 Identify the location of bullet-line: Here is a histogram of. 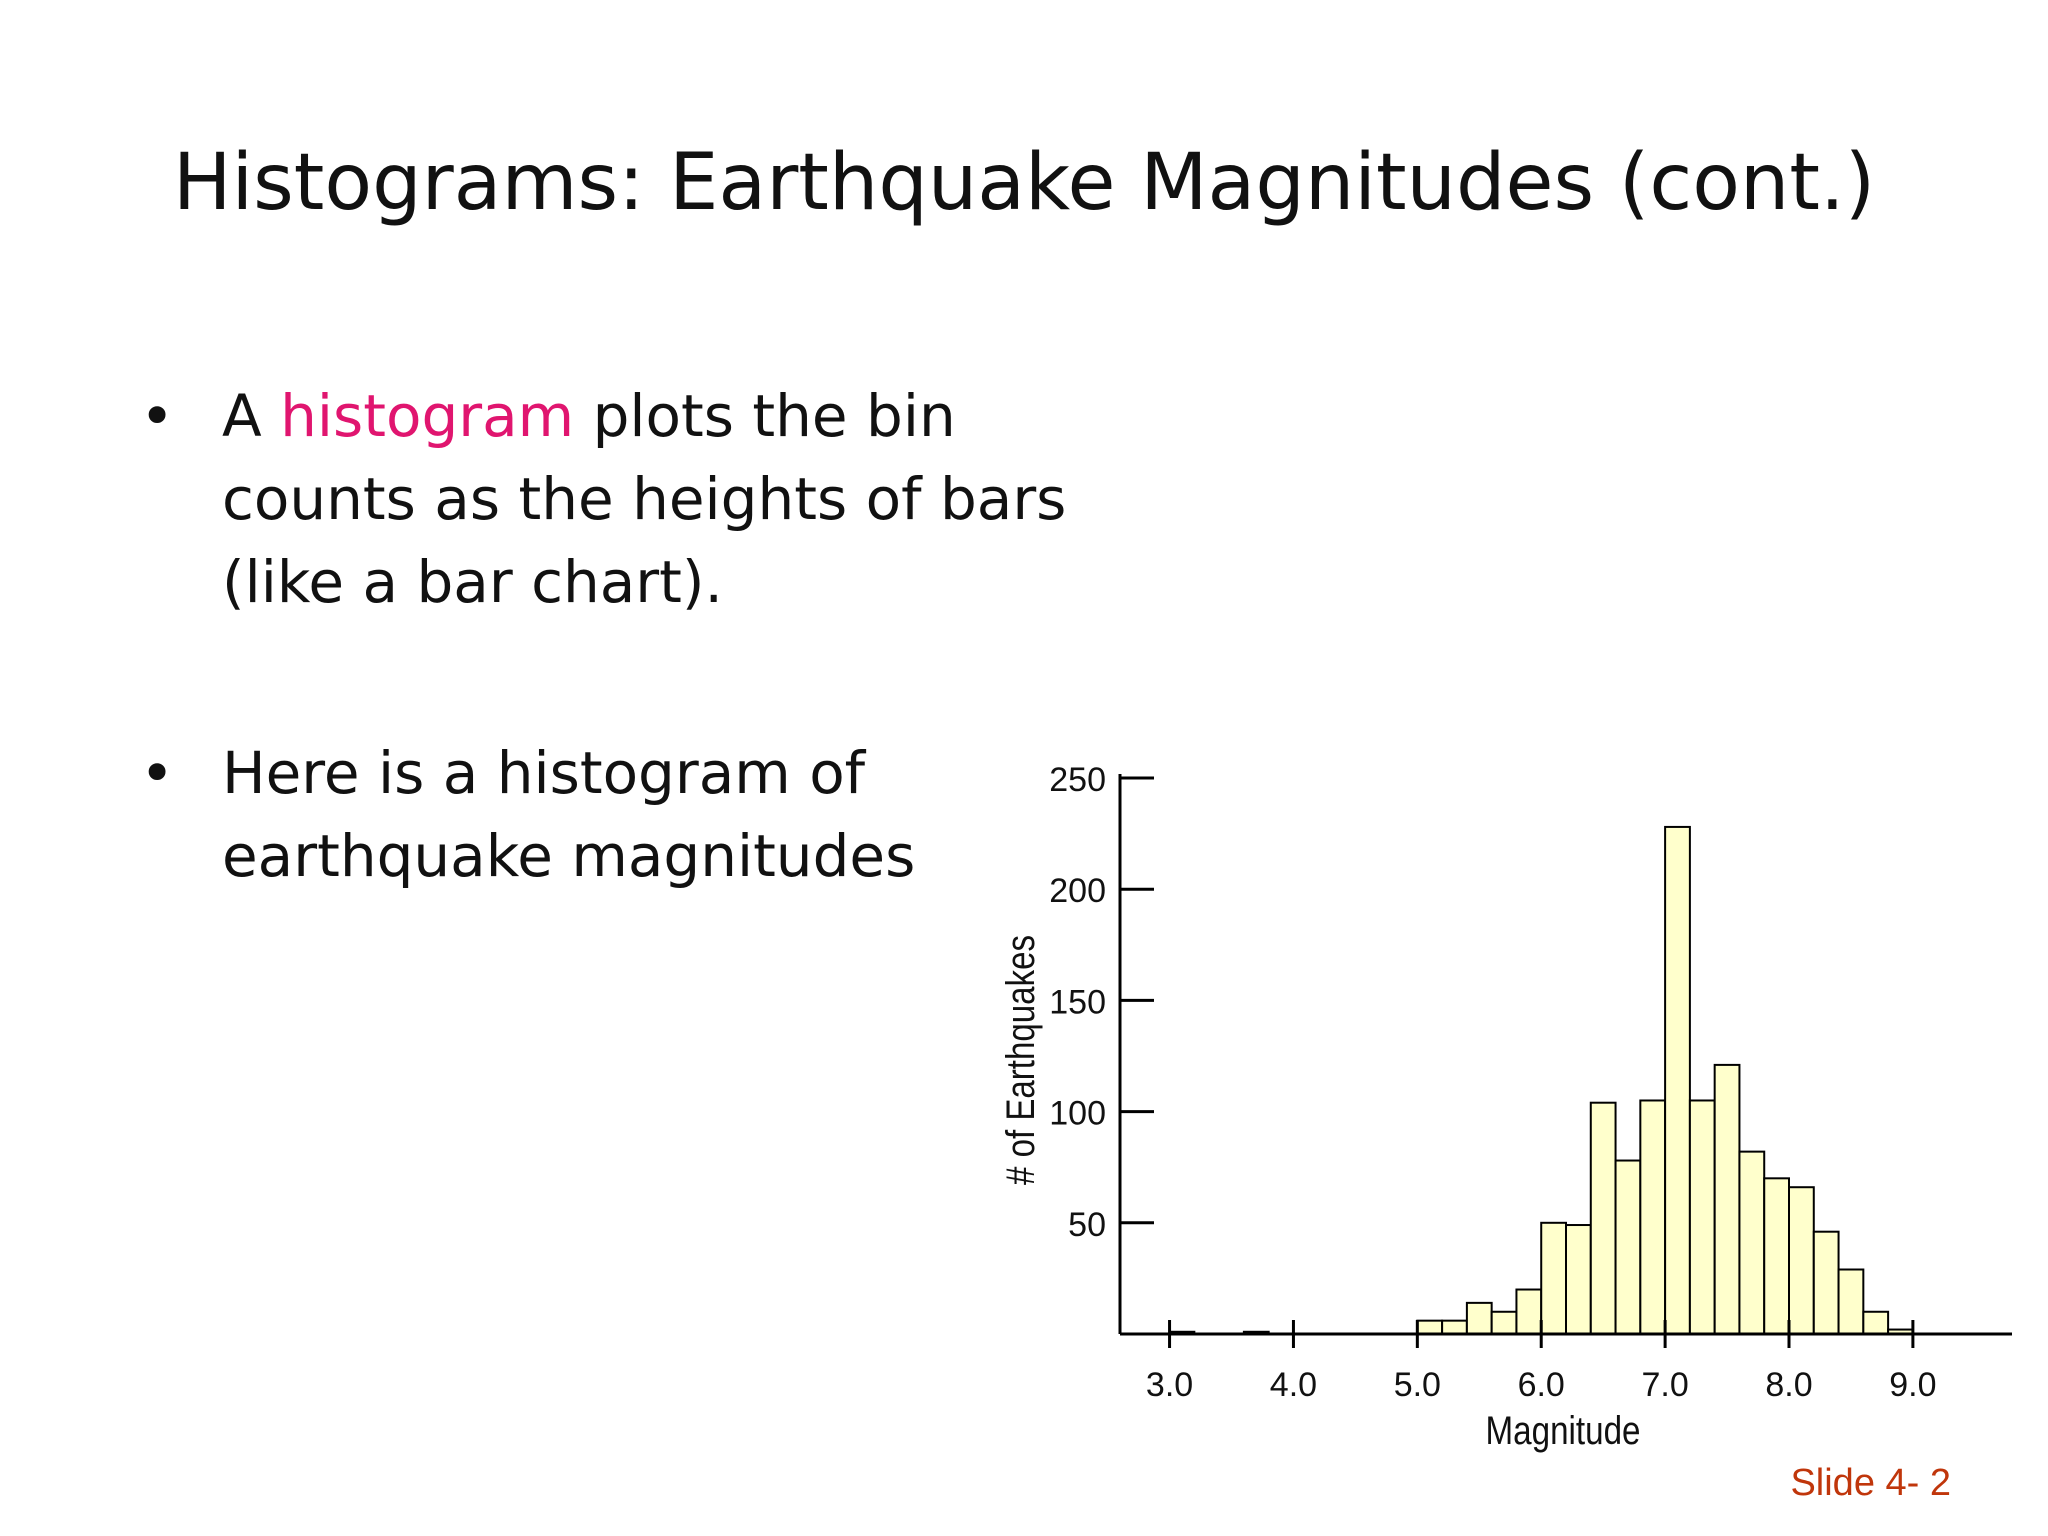
(544, 773).